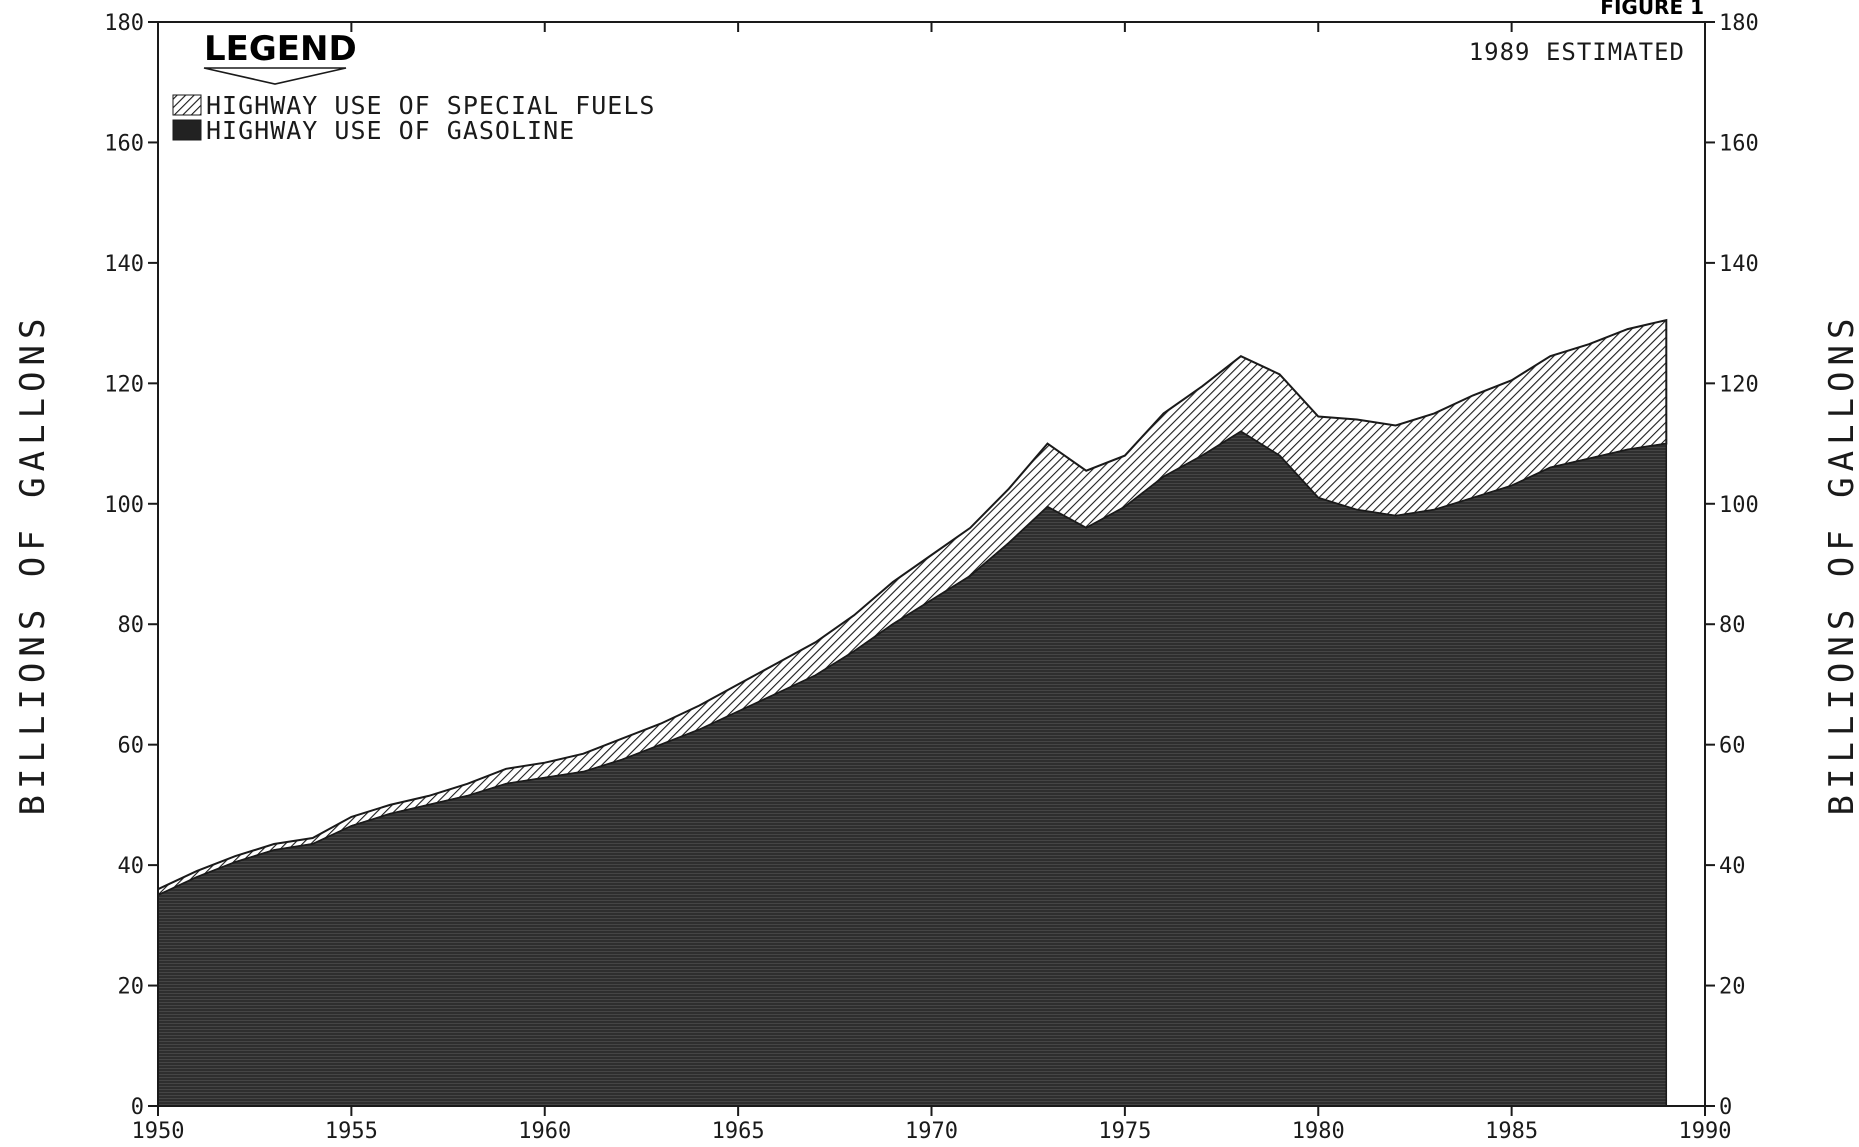 This screenshot has height=1147, width=1859. What do you see at coordinates (187, 105) in the screenshot?
I see `legend-swatch-special-fuels` at bounding box center [187, 105].